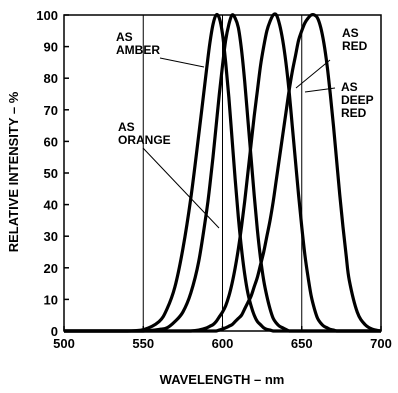 Image resolution: width=398 pixels, height=393 pixels. I want to click on annotation-as-orange: AS ORANGE, so click(144, 133).